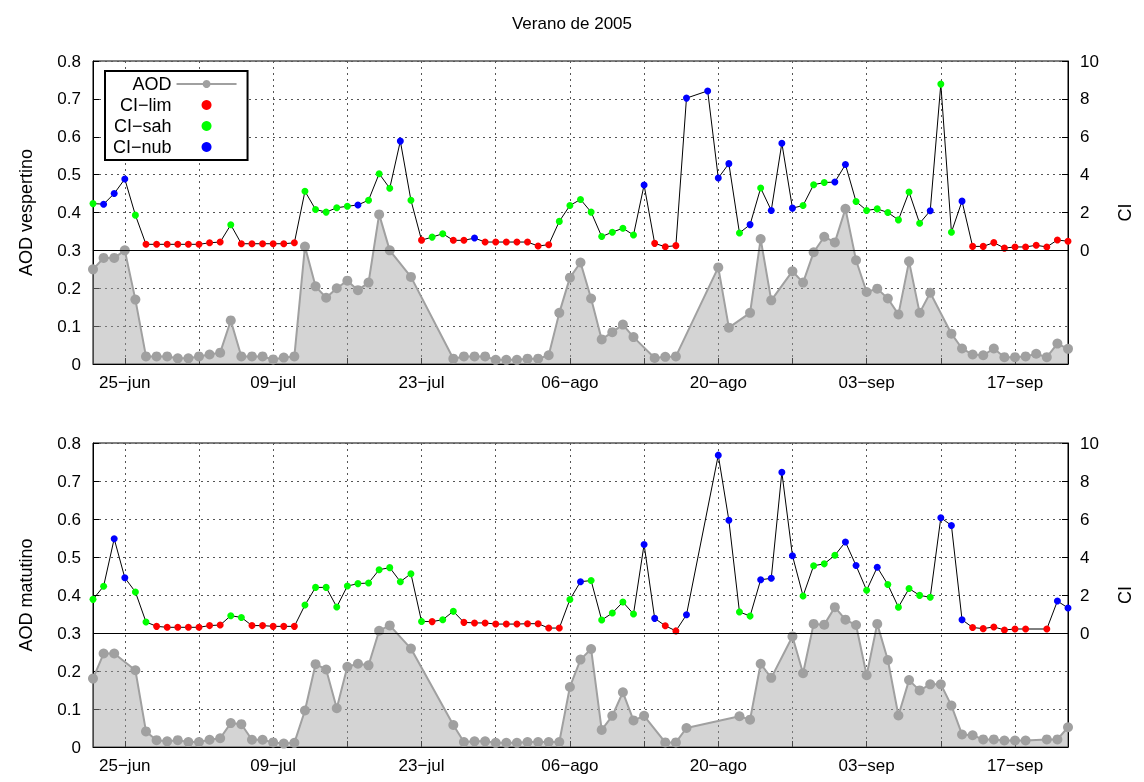 The height and width of the screenshot is (782, 1144). Describe the element at coordinates (866, 382) in the screenshot. I see `x-tick-label: 03−sep` at that location.